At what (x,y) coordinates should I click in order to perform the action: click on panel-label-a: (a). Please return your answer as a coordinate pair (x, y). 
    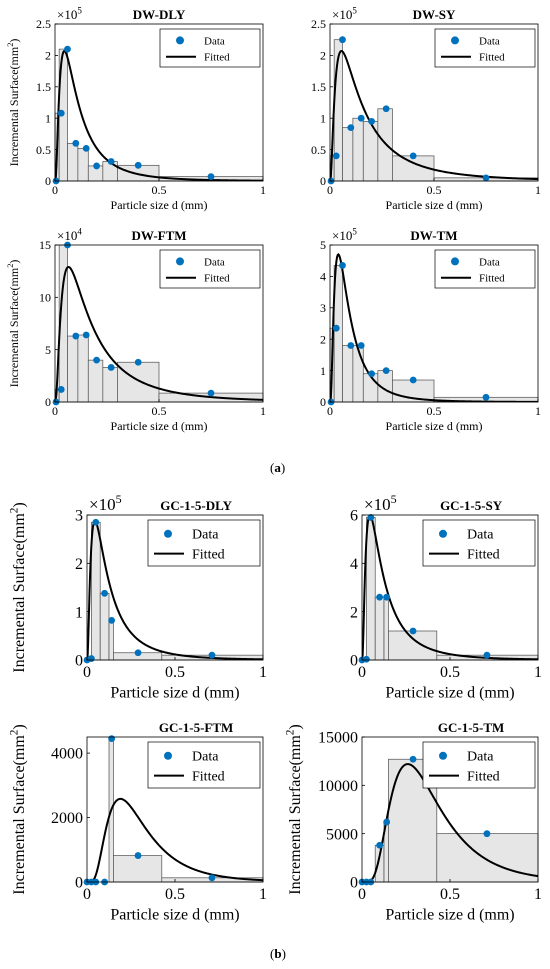
    Looking at the image, I should click on (278, 467).